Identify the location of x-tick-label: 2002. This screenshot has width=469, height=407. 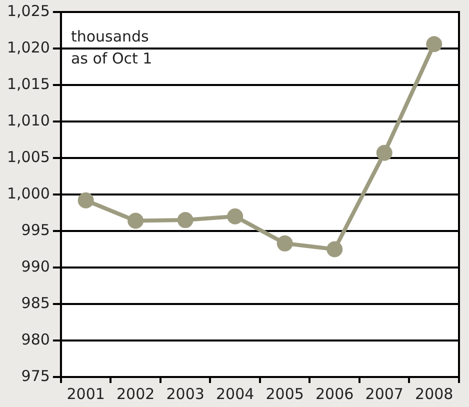
(135, 393).